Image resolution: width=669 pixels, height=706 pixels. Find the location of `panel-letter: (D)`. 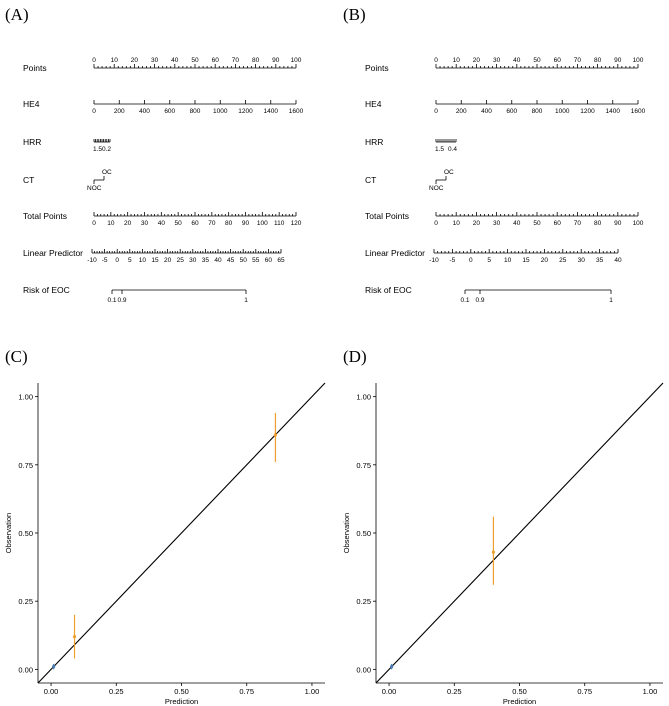

panel-letter: (D) is located at coordinates (355, 356).